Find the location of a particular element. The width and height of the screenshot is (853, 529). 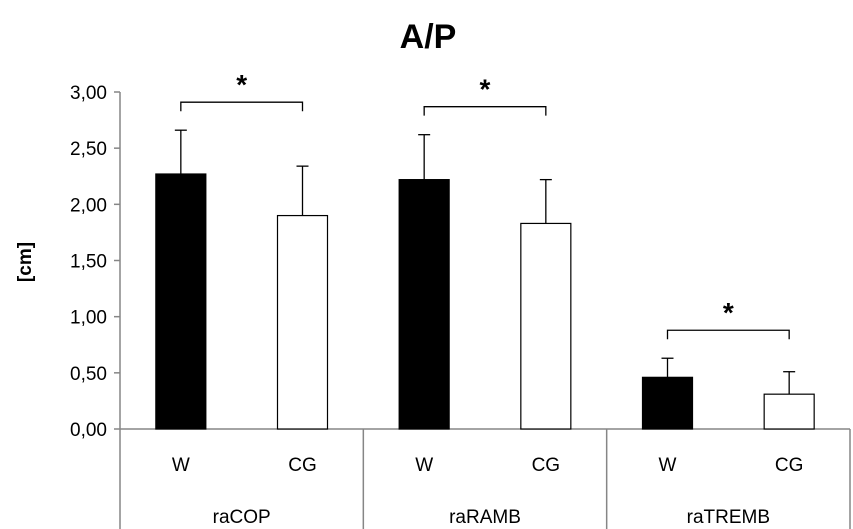

y-tick-label: 1,00 is located at coordinates (88, 318).